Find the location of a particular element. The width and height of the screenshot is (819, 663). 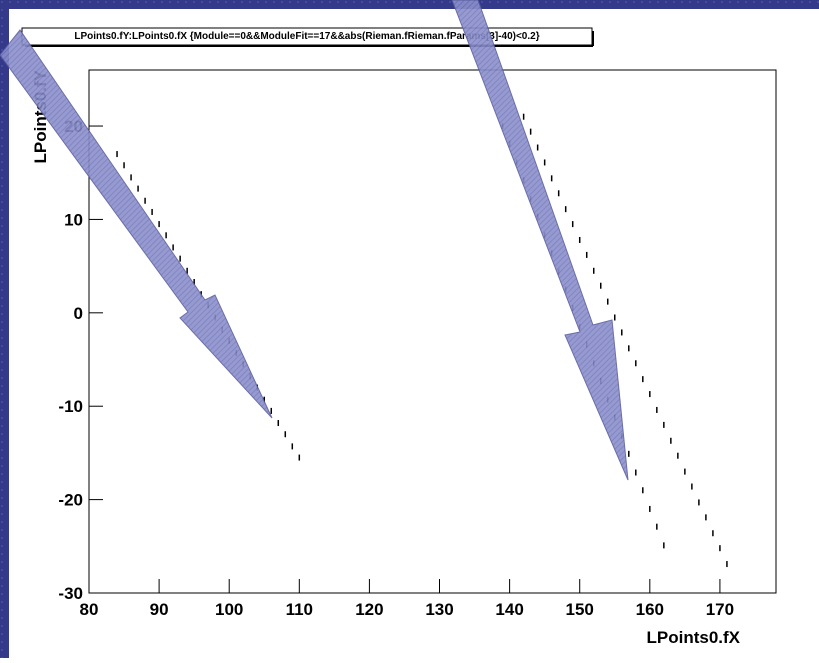

x-tick-label: 170 is located at coordinates (720, 609).